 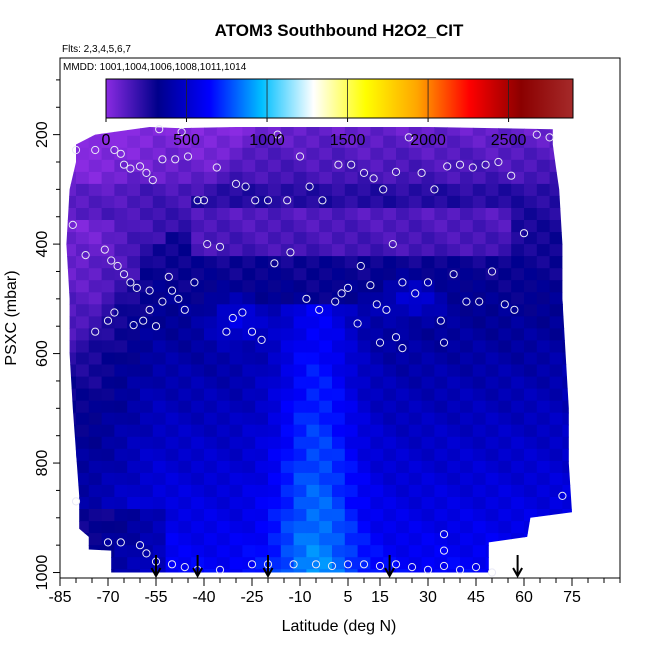 I want to click on x-tick-label: 5, so click(x=348, y=597).